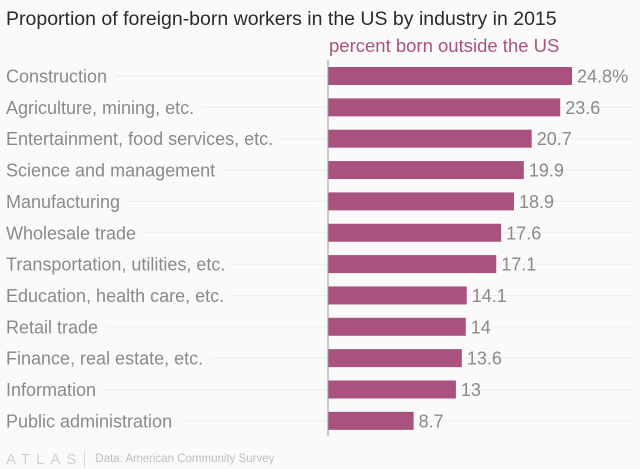 This screenshot has height=469, width=640. What do you see at coordinates (52, 327) in the screenshot?
I see `category-label: Retail trade` at bounding box center [52, 327].